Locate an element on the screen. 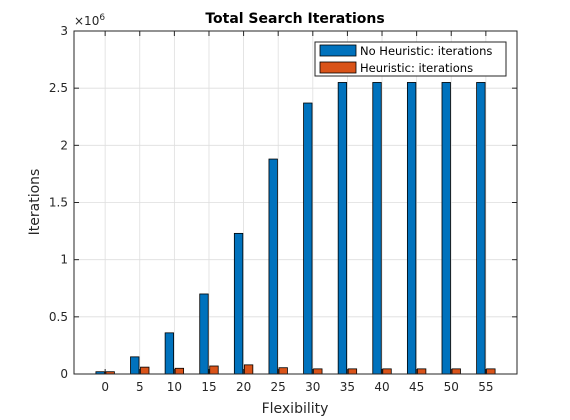 Image resolution: width=570 pixels, height=420 pixels. x-tick-label: 10 is located at coordinates (174, 387).